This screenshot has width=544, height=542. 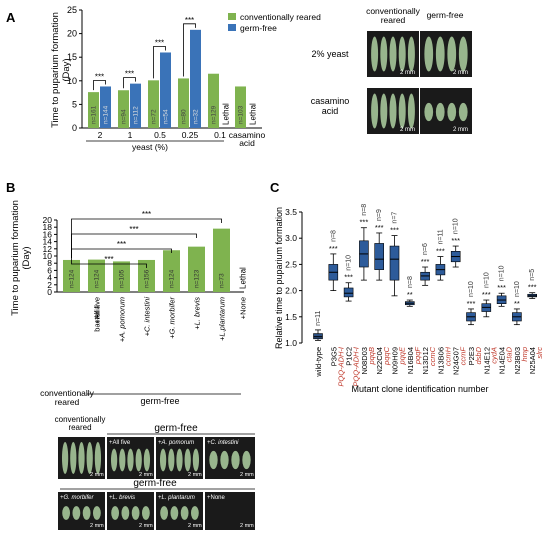 I want to click on n-label-b: n=105, so click(x=122, y=278).